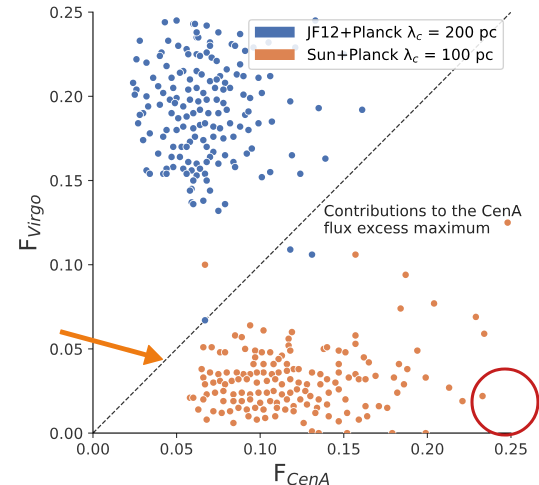  I want to click on y-axis-title: F$_{Virgo}$, so click(31, 222).